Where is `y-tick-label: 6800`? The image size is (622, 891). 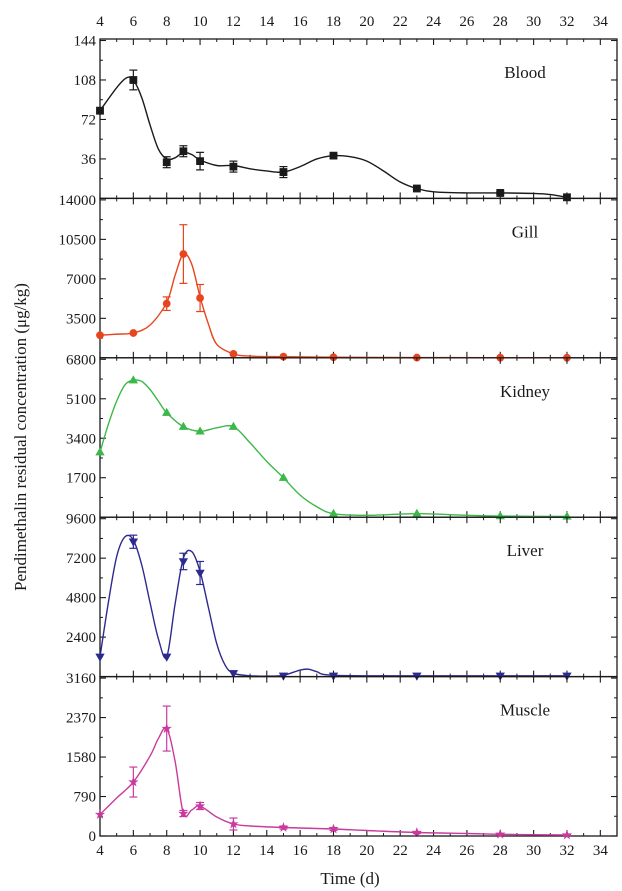 y-tick-label: 6800 is located at coordinates (81, 360).